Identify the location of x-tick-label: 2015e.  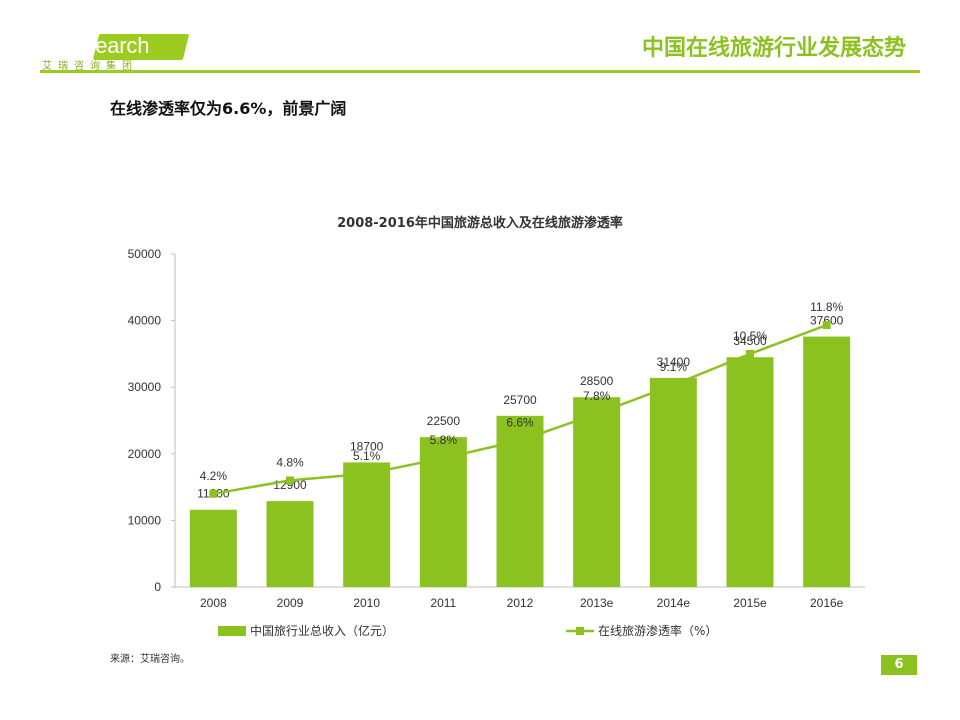
(750, 603).